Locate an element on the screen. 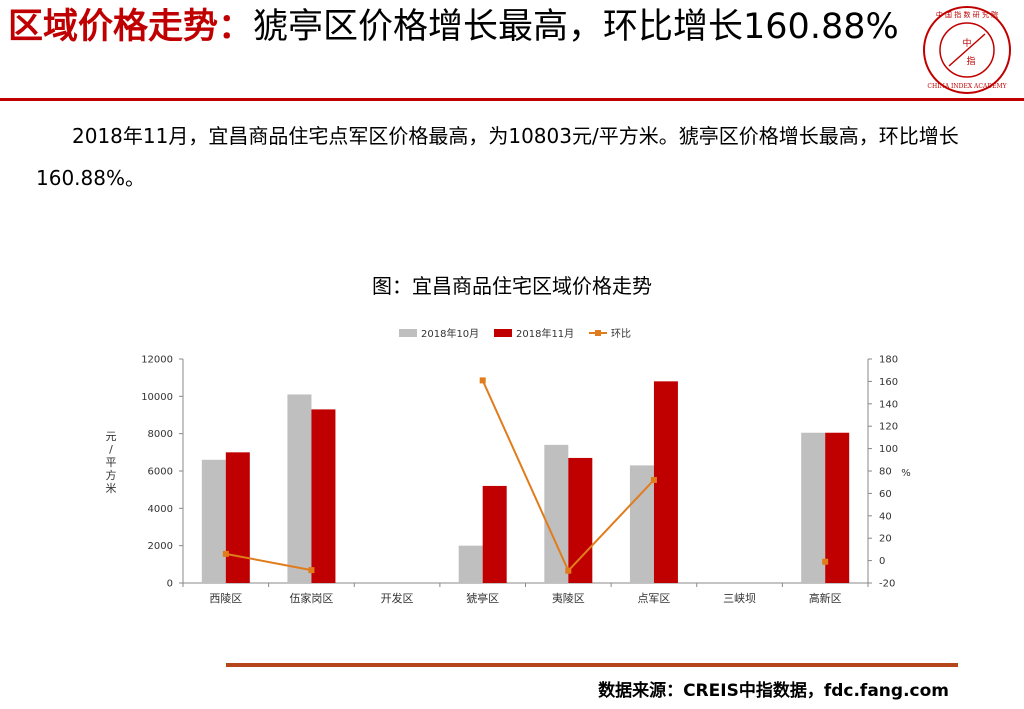 Image resolution: width=1024 pixels, height=709 pixels. legend-label: 环比 is located at coordinates (621, 334).